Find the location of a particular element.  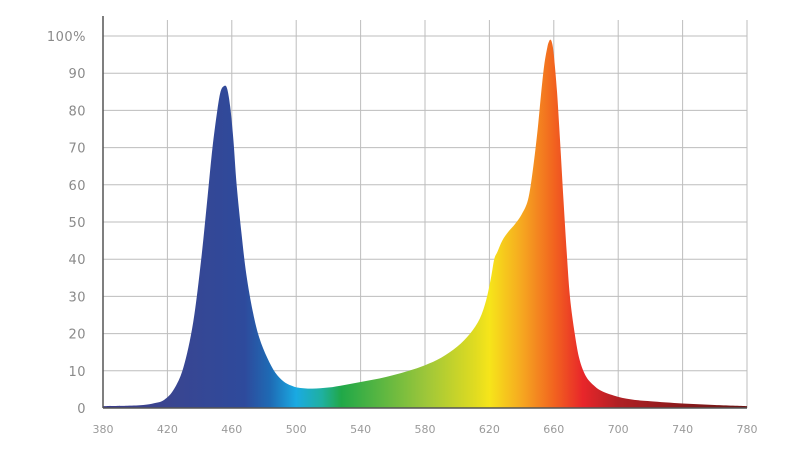

y-tick-label-20: 20 is located at coordinates (77, 335).